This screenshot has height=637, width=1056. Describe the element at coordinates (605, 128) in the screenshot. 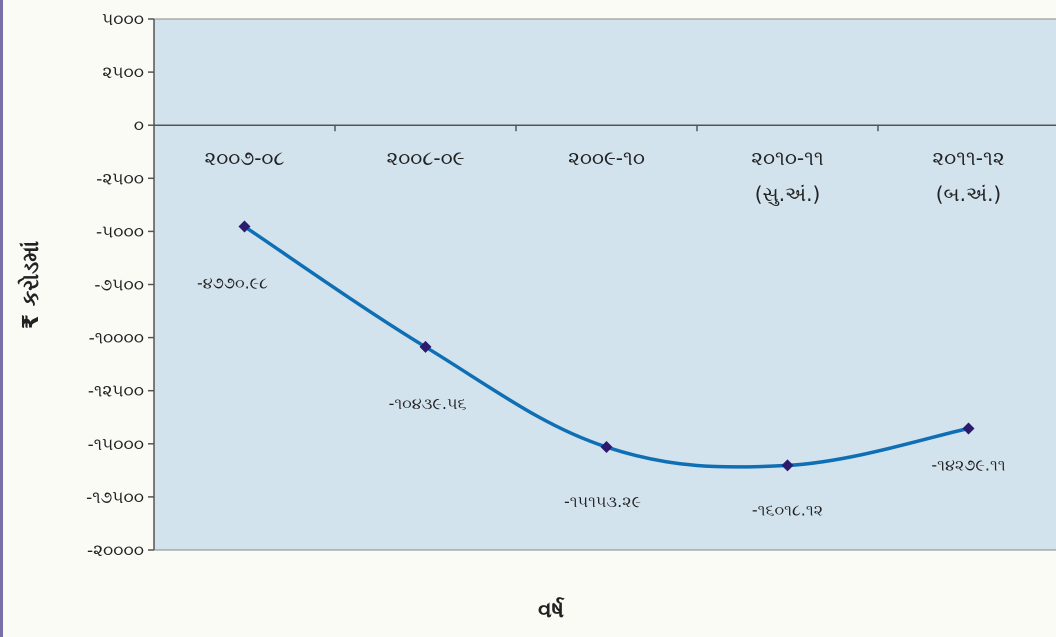

I see `x-axis` at that location.